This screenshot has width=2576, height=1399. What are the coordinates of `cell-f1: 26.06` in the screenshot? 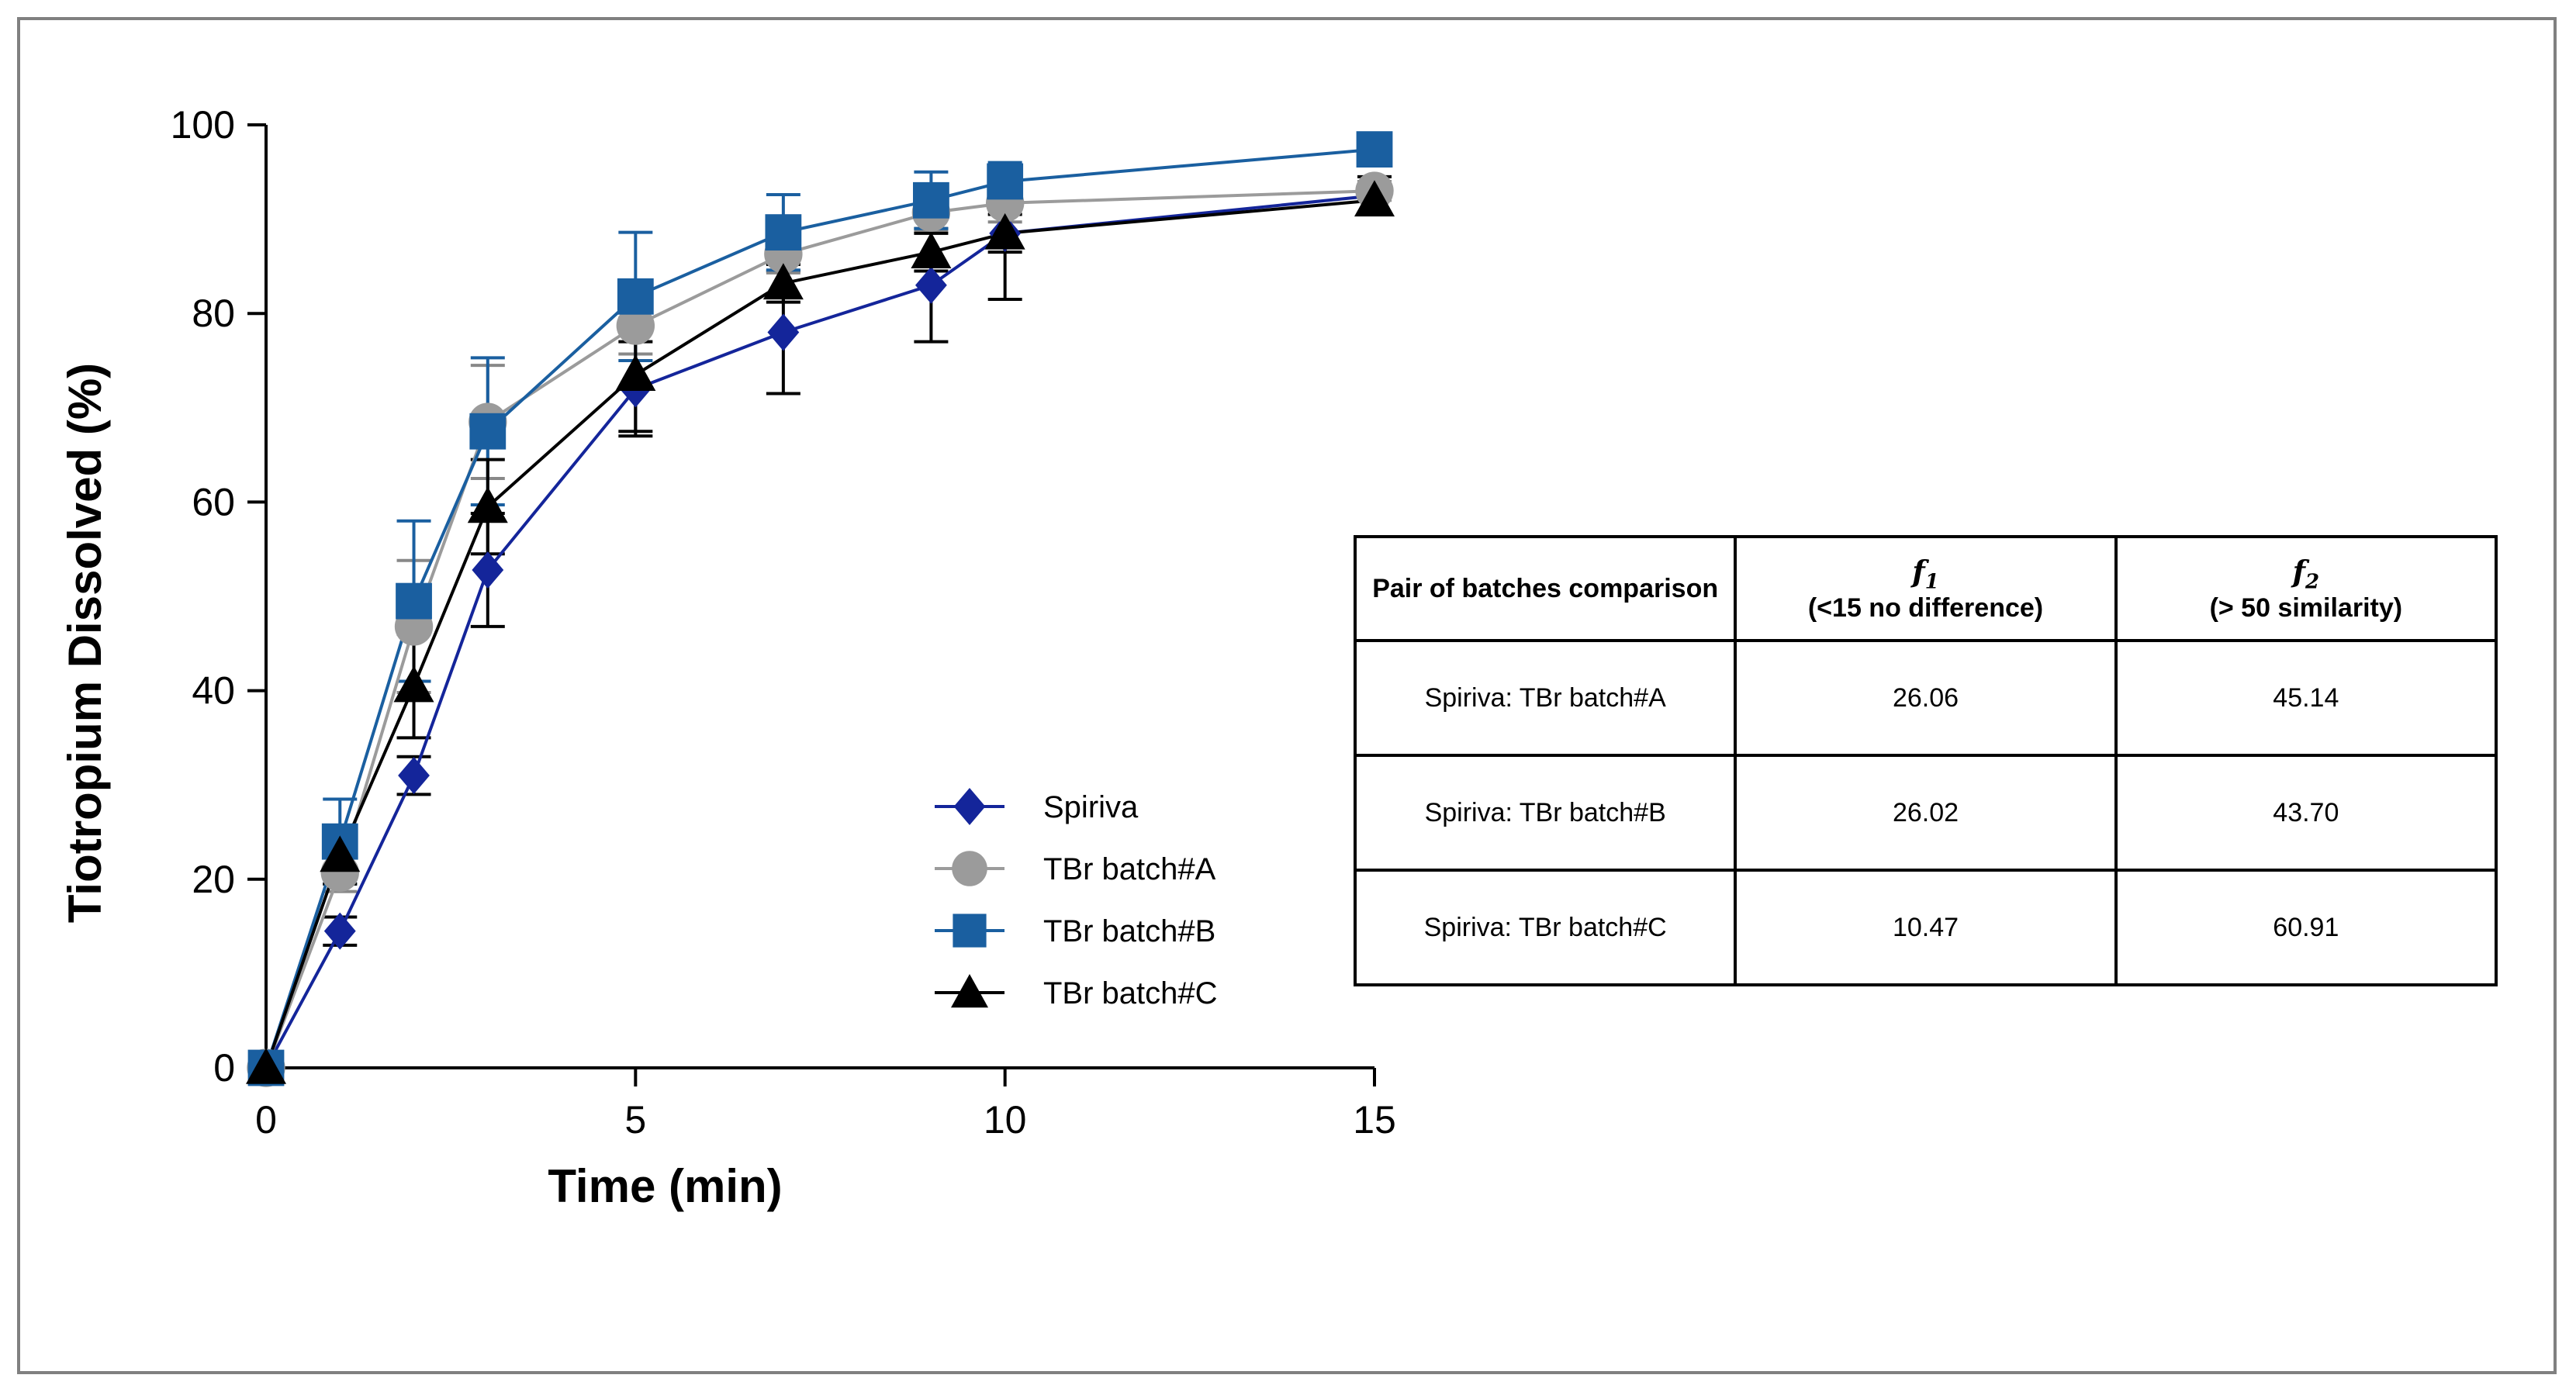 It's located at (1926, 698).